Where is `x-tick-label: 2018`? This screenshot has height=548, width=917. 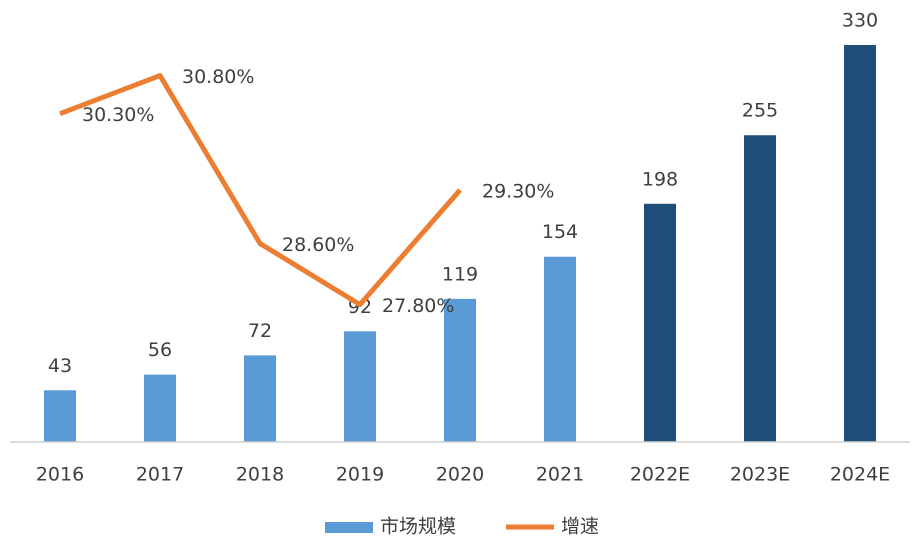 x-tick-label: 2018 is located at coordinates (260, 475).